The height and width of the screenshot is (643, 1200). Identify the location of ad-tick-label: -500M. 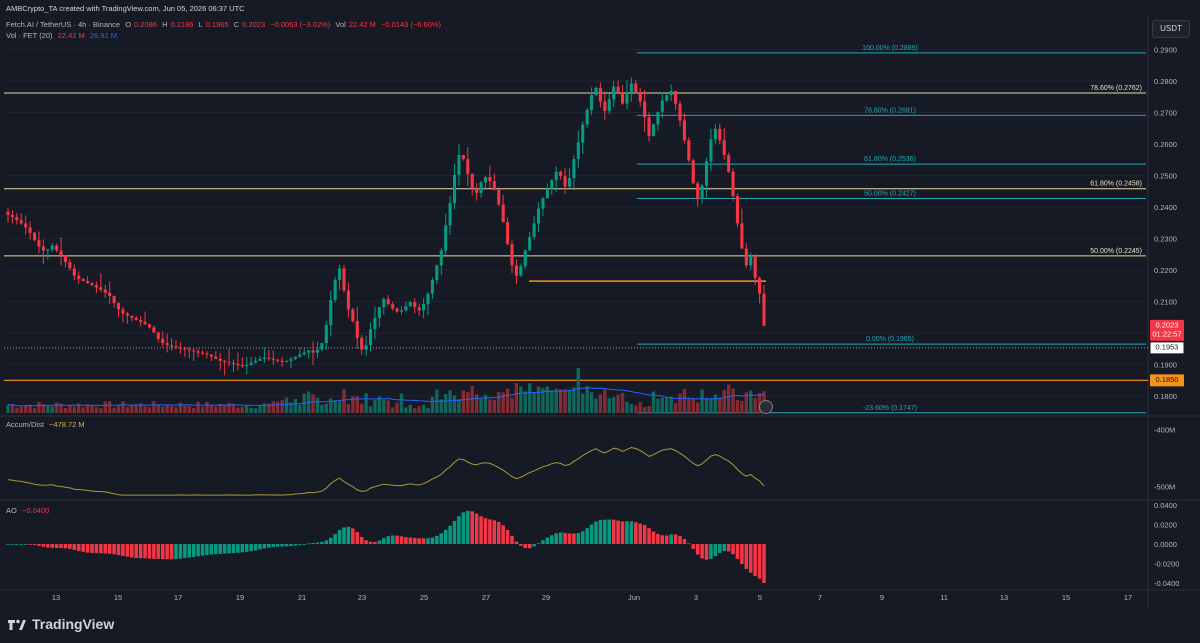
(1164, 487).